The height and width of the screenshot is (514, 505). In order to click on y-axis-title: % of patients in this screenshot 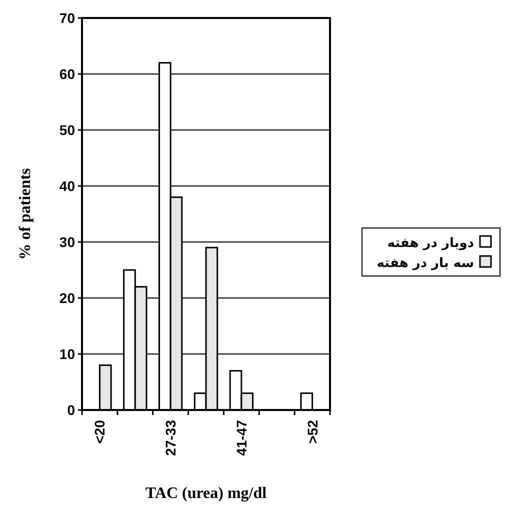, I will do `click(25, 214)`.